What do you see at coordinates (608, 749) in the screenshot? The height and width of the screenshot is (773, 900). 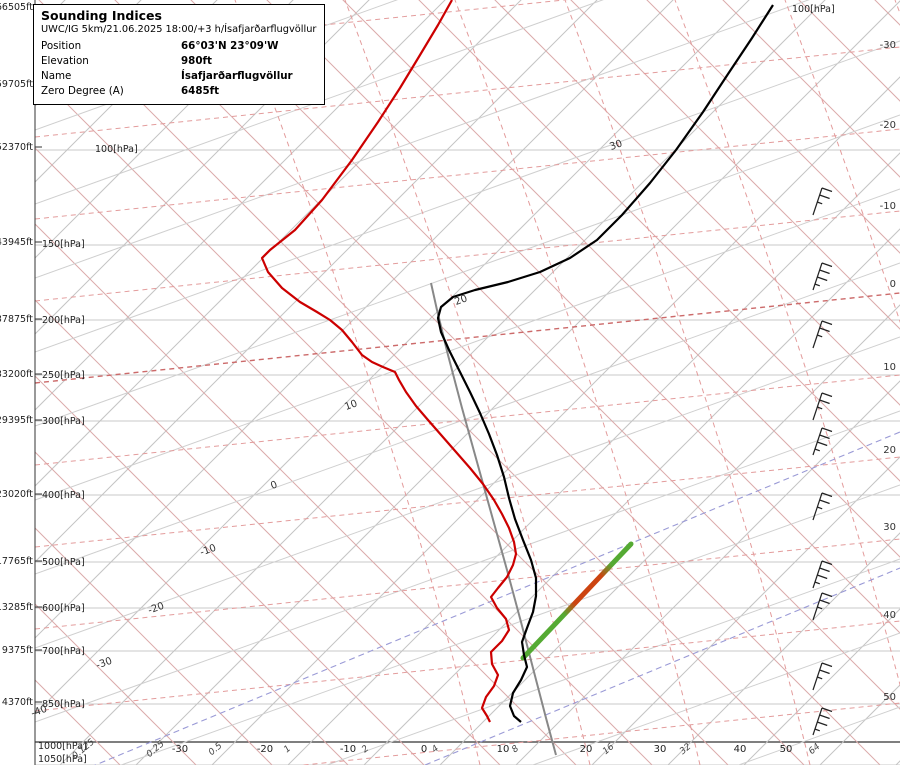 I see `mixing-ratio-label: 16` at bounding box center [608, 749].